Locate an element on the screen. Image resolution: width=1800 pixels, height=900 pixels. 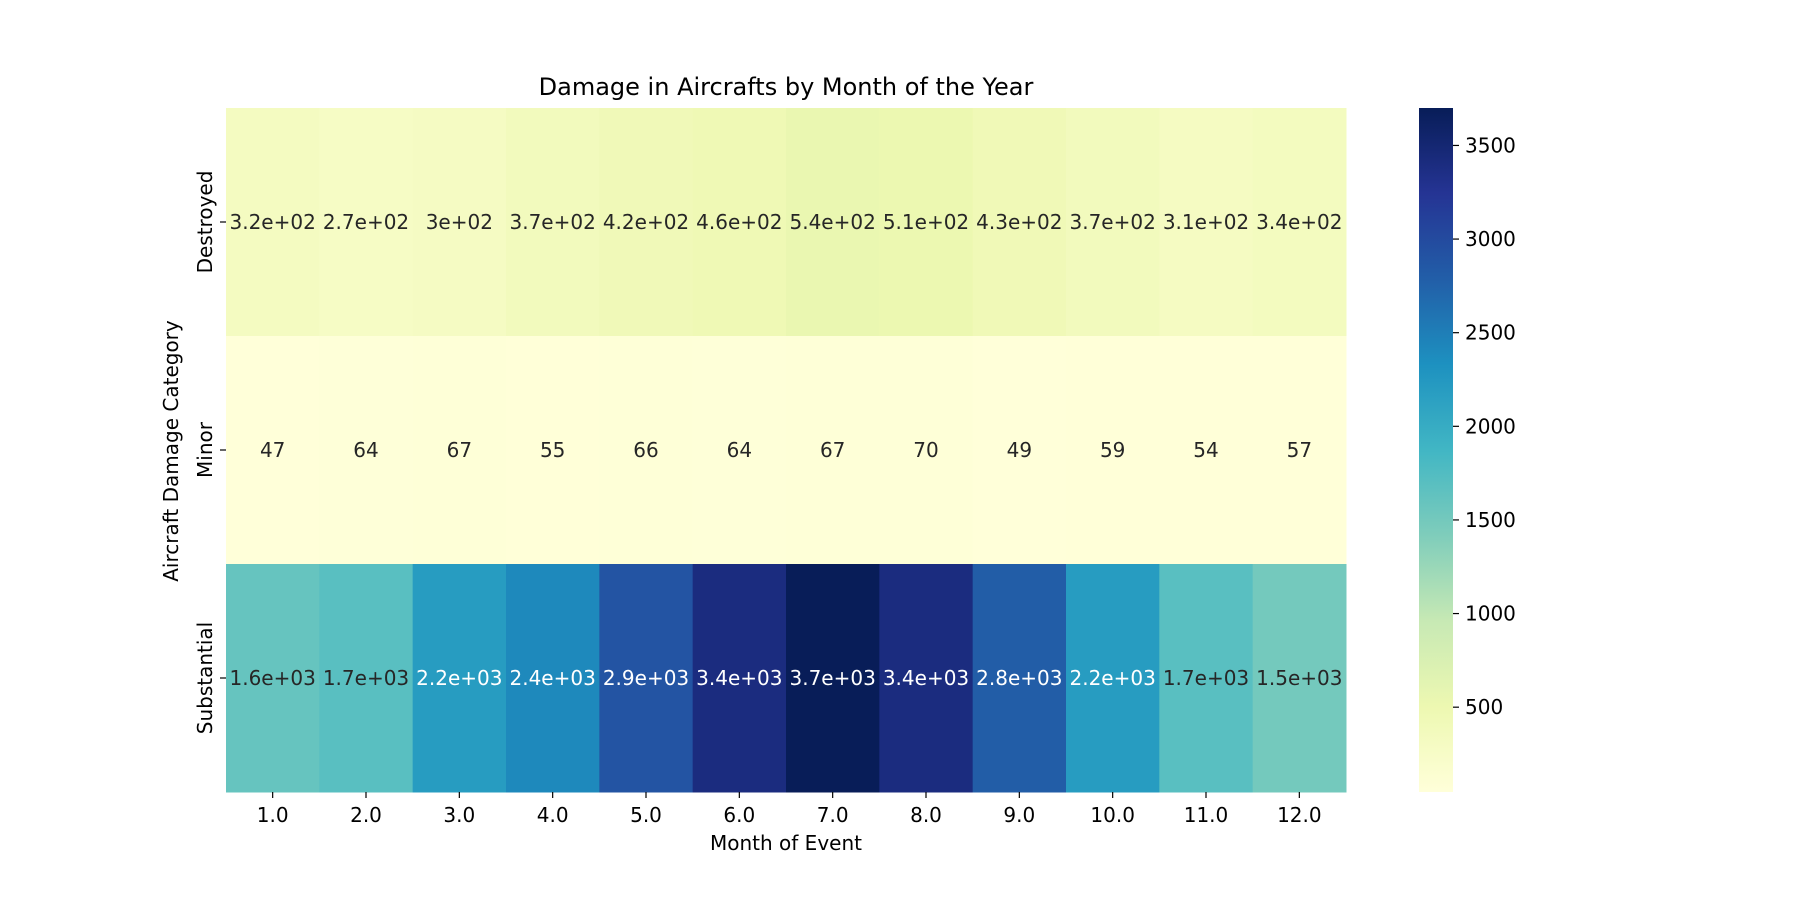
x-tick-label: 1.0 is located at coordinates (273, 815).